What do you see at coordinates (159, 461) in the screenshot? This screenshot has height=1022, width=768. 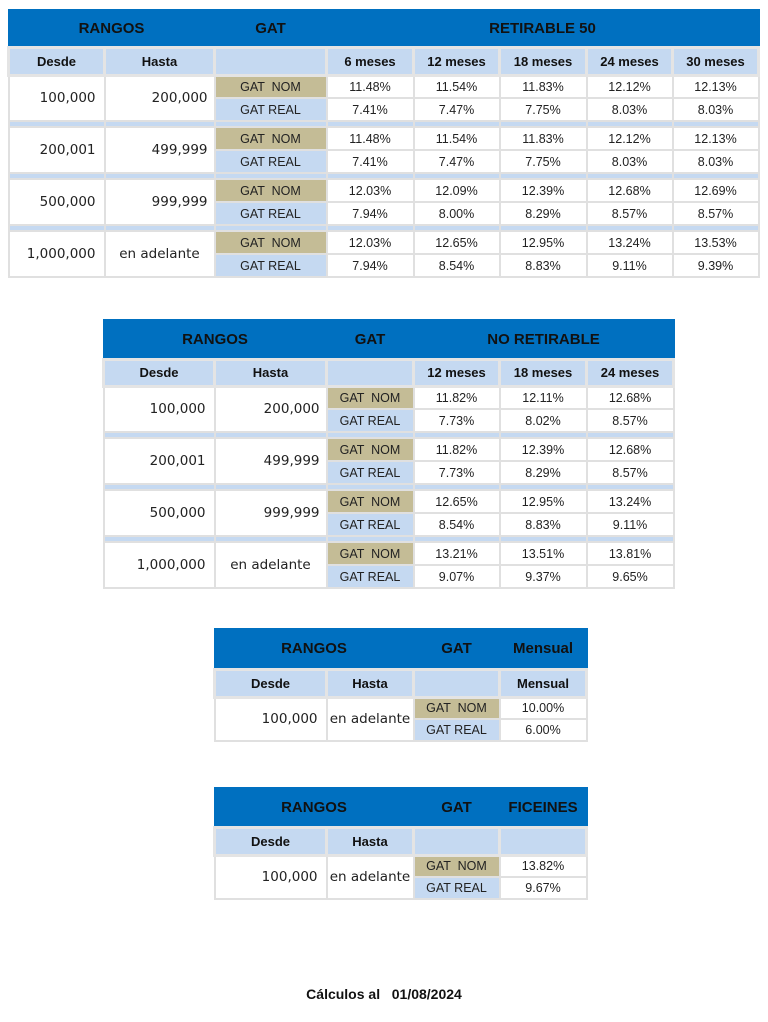 I see `range-from: 200,001` at bounding box center [159, 461].